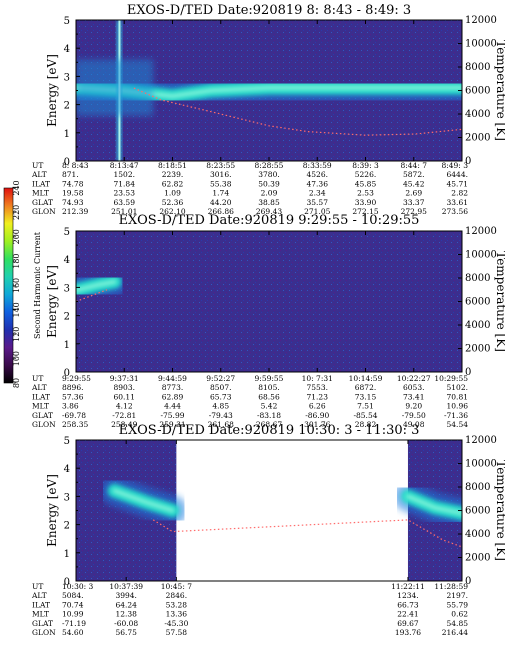 Image resolution: width=505 pixels, height=649 pixels. Describe the element at coordinates (477, 558) in the screenshot. I see `y2-tick-label: 2000` at that location.